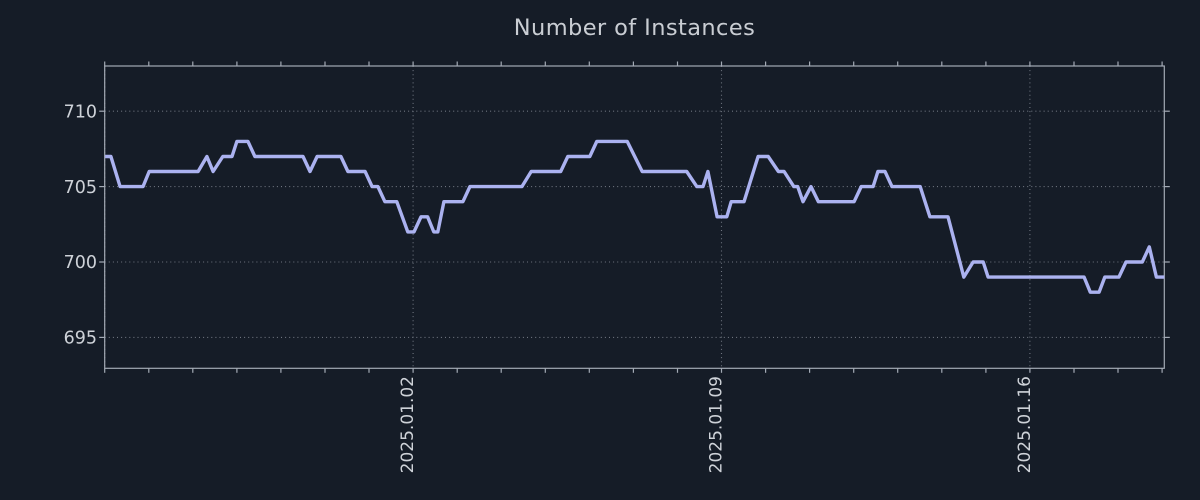 This screenshot has width=1200, height=500. What do you see at coordinates (408, 424) in the screenshot?
I see `x-tick-label: 2025.01.02` at bounding box center [408, 424].